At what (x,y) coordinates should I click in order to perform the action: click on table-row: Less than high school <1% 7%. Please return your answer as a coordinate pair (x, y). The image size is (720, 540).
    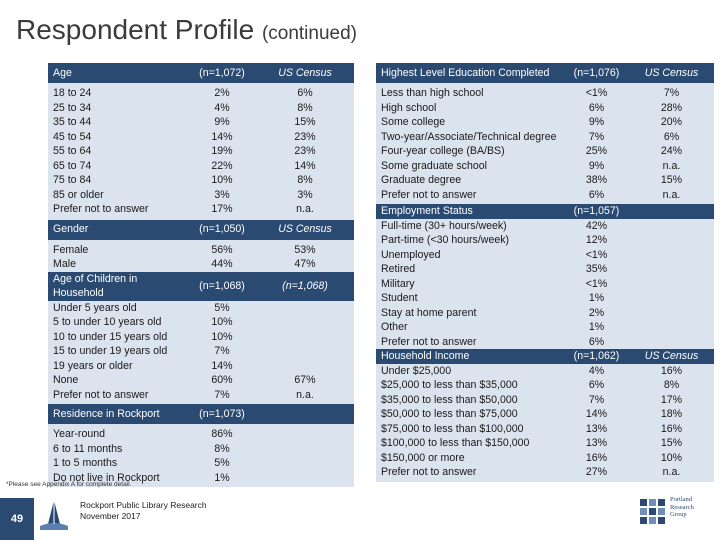
    Looking at the image, I should click on (545, 93).